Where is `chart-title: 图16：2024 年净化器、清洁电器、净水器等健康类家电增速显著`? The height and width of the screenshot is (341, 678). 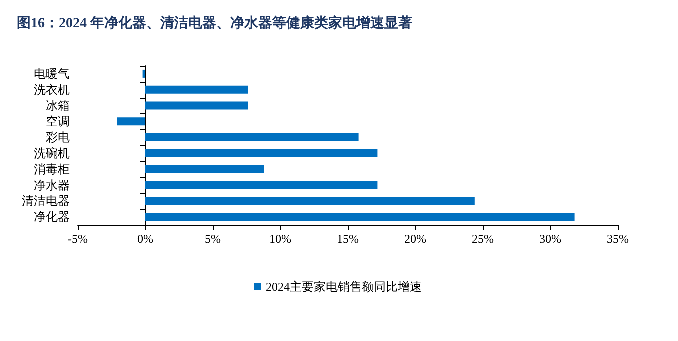
chart-title: 图16：2024 年净化器、清洁电器、净水器等健康类家电增速显著 is located at coordinates (214, 23).